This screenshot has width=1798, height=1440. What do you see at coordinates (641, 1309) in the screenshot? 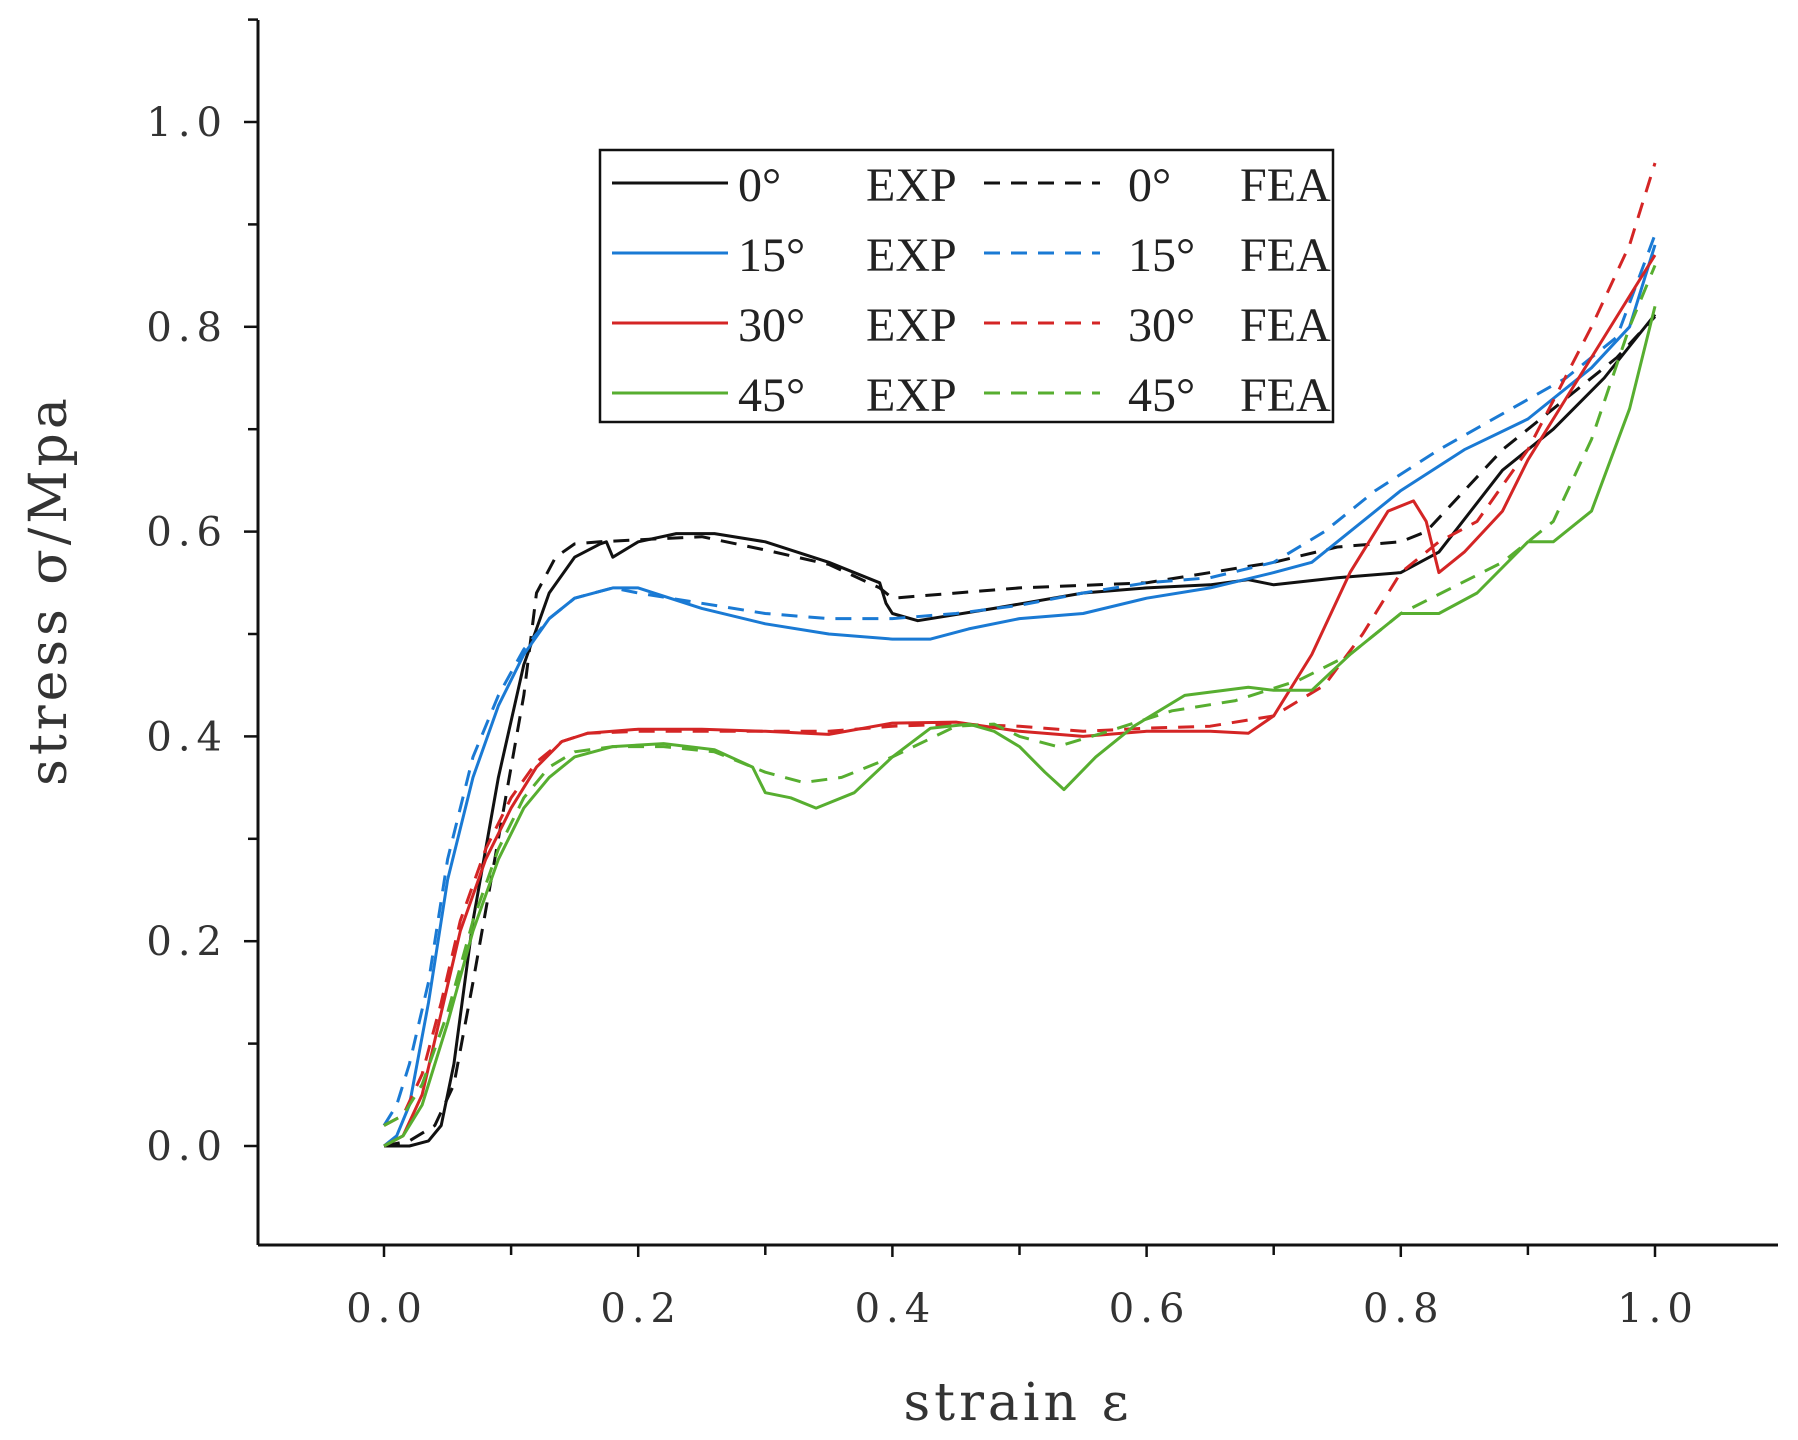
I see `x-tick-label: 0.2` at bounding box center [641, 1309].